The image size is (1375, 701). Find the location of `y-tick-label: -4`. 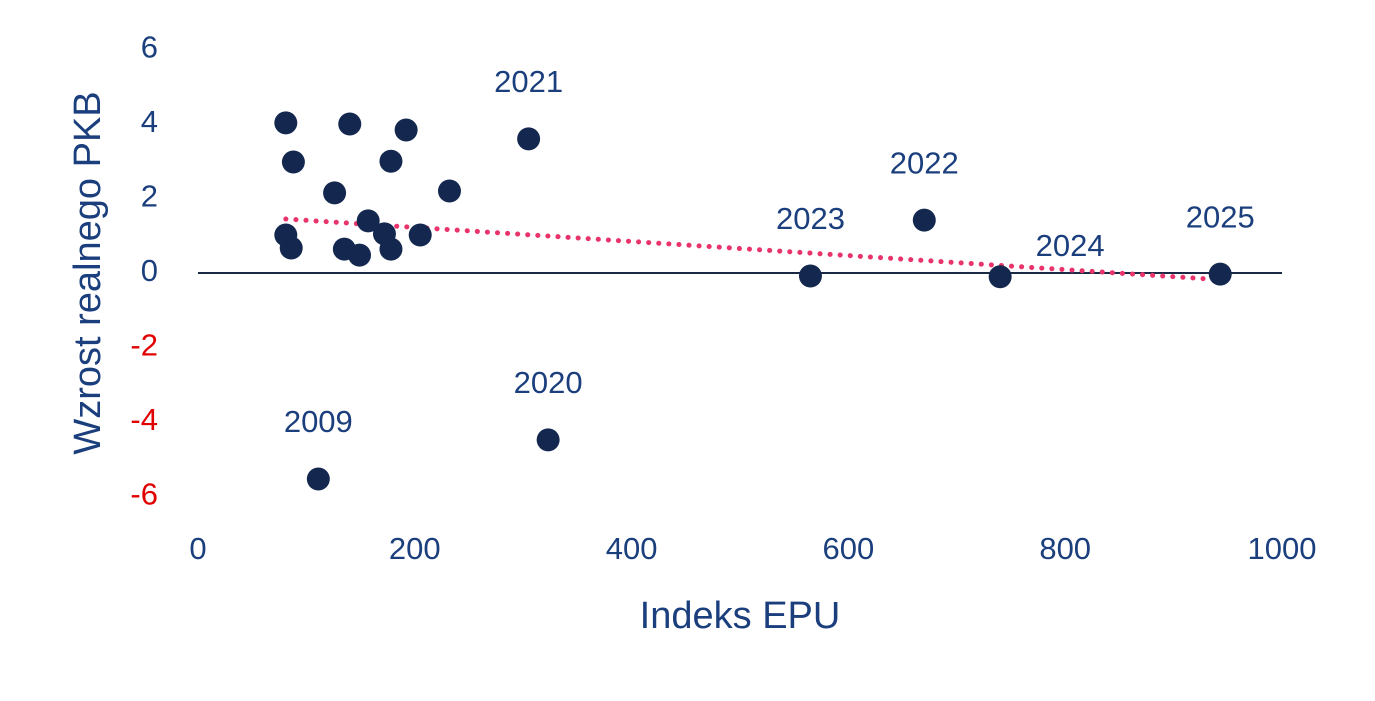

y-tick-label: -4 is located at coordinates (144, 419).